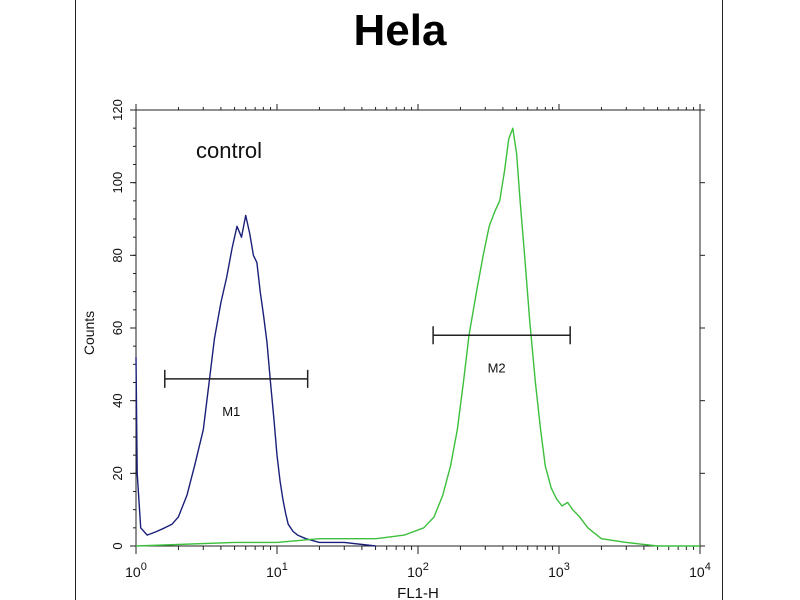 Image resolution: width=800 pixels, height=600 pixels. I want to click on y-tick-label: 20, so click(117, 473).